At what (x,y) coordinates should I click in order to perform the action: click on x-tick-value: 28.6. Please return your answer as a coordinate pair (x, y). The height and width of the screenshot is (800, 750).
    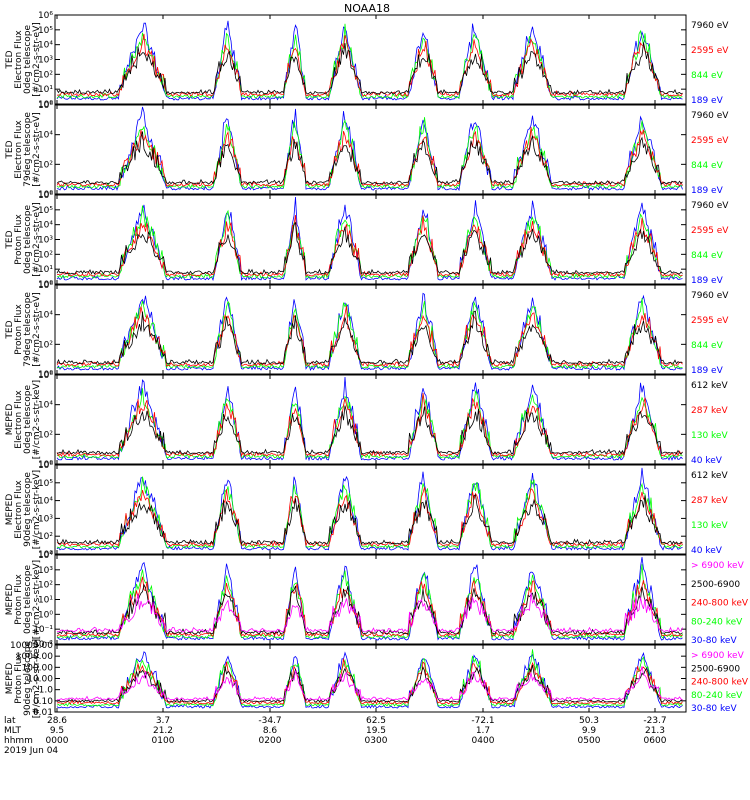
    Looking at the image, I should click on (57, 721).